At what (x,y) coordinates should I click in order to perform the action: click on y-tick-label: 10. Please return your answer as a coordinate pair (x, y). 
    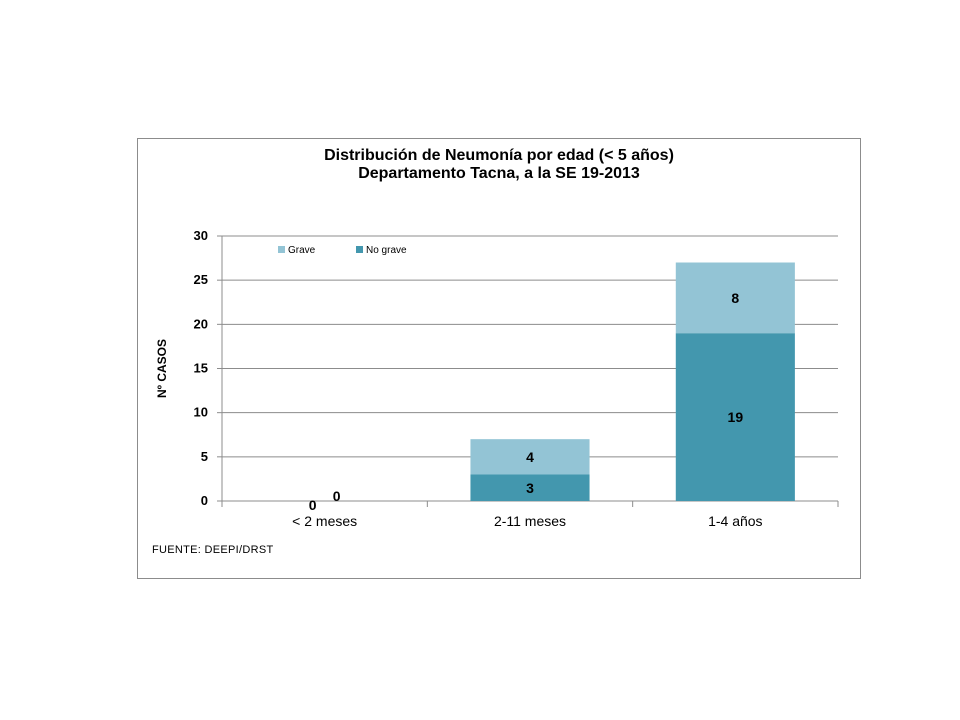
    Looking at the image, I should click on (201, 412).